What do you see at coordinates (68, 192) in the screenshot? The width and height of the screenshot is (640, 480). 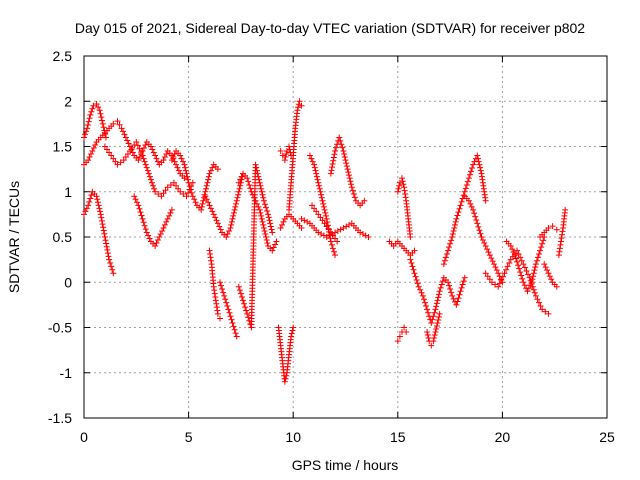 I see `y-tick-label: 1` at bounding box center [68, 192].